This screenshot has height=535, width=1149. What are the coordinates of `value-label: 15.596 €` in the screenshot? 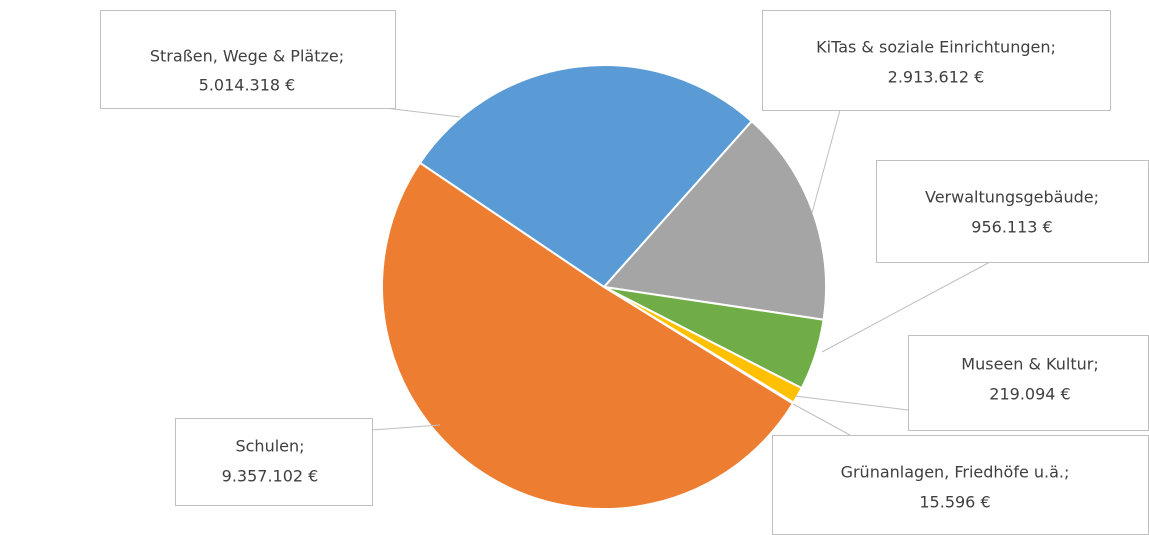 It's located at (954, 502).